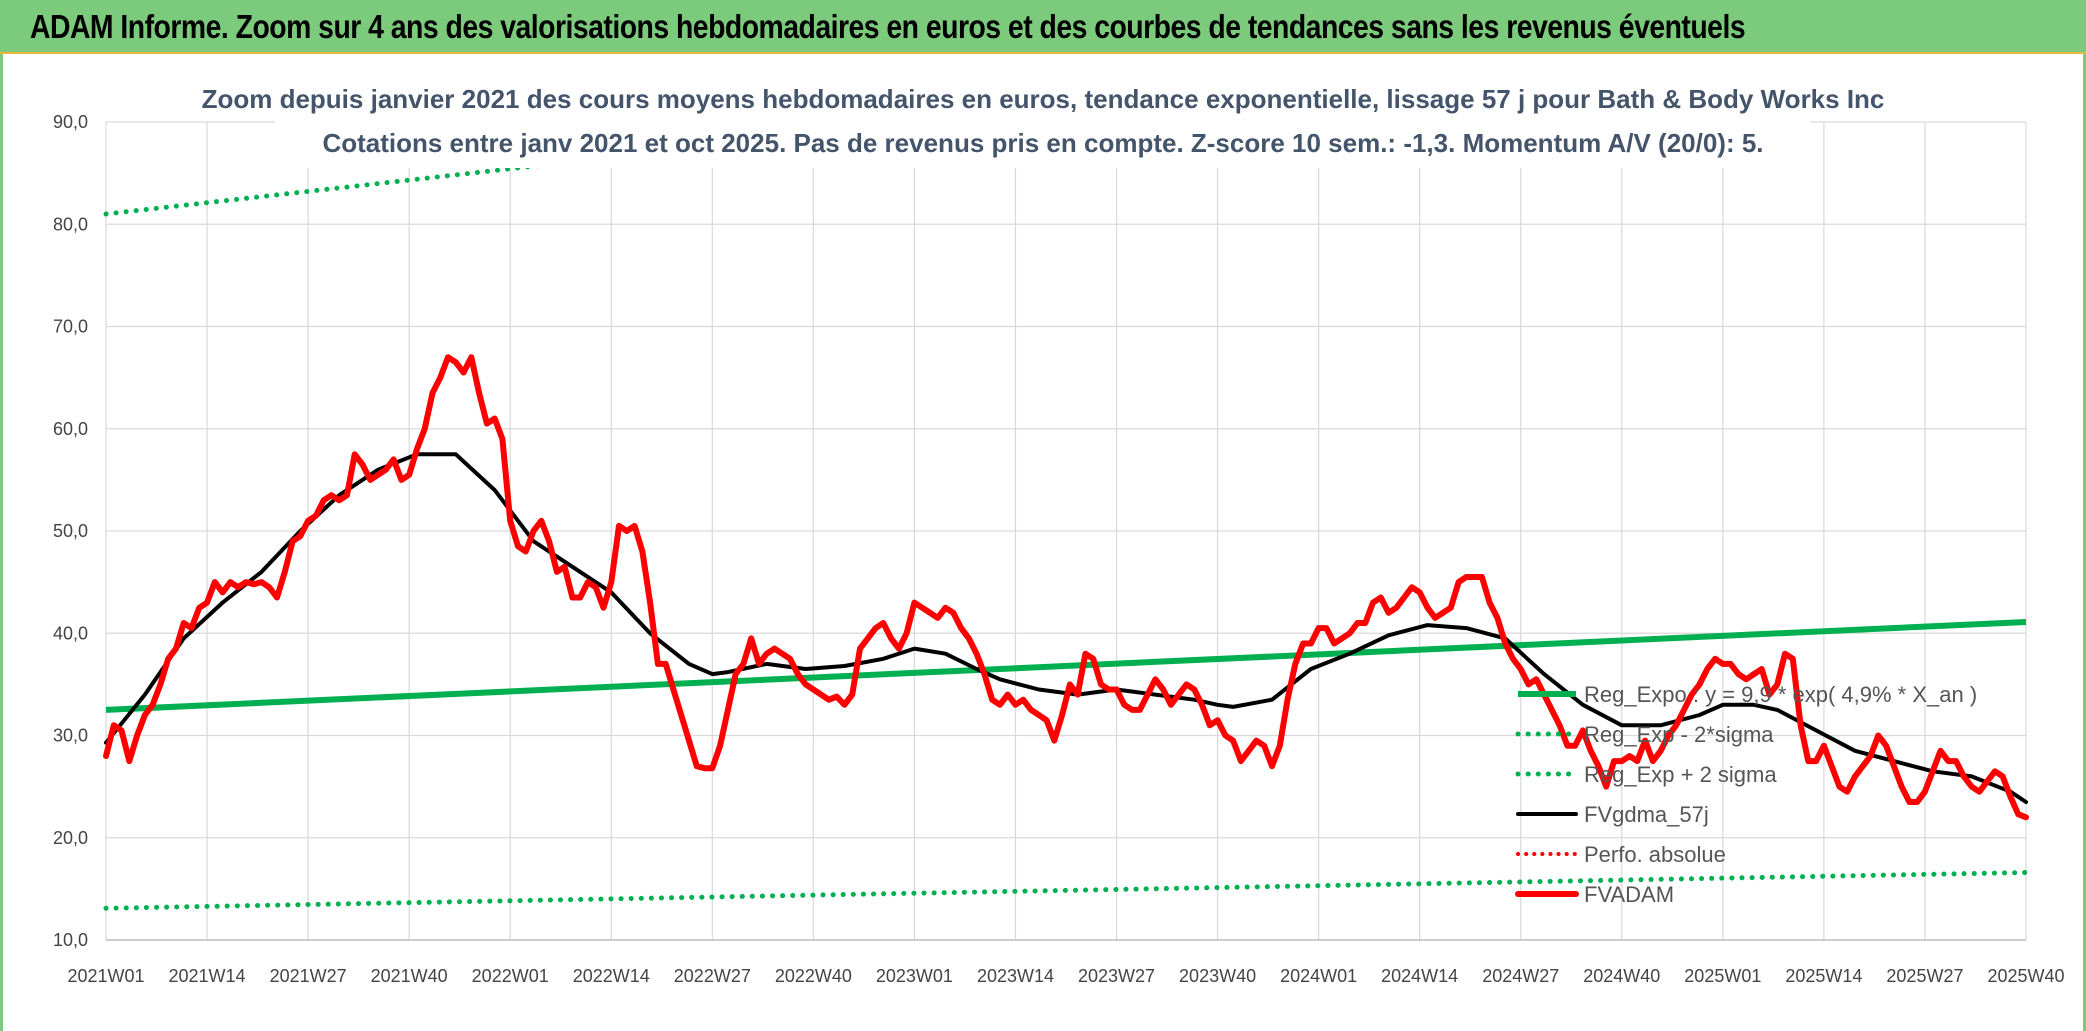 This screenshot has height=1031, width=2086. I want to click on legend-label-fvadam: FVADAM, so click(1629, 894).